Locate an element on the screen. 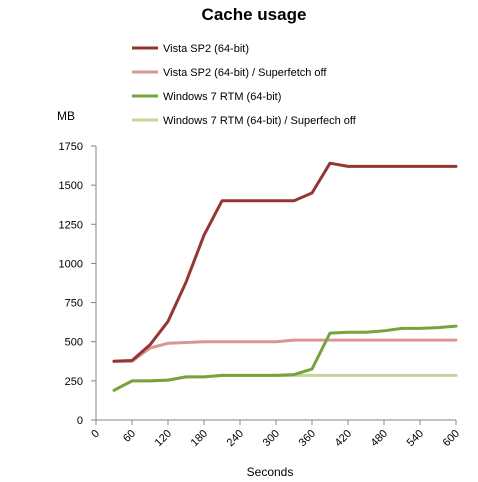 This screenshot has width=478, height=482. x-tick-label: 360 is located at coordinates (307, 438).